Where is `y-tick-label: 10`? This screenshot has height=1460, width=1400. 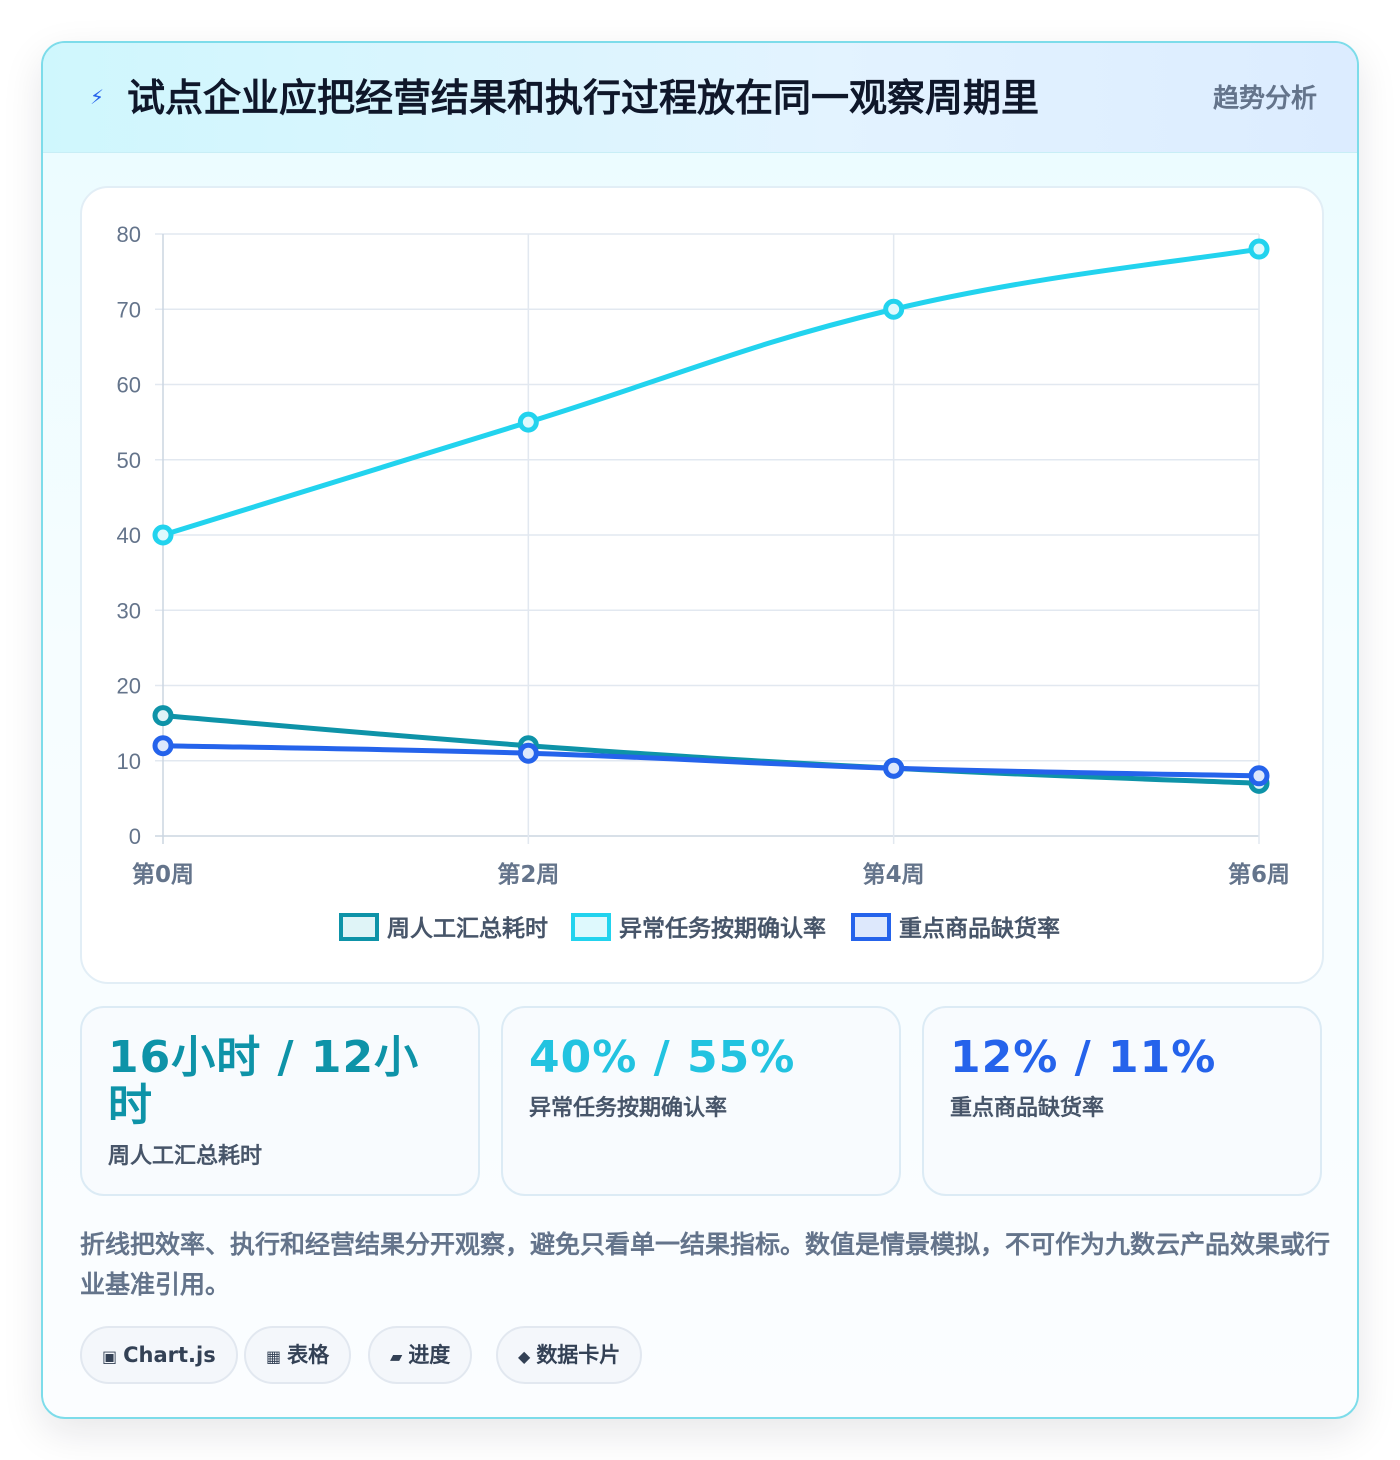
y-tick-label: 10 is located at coordinates (129, 761).